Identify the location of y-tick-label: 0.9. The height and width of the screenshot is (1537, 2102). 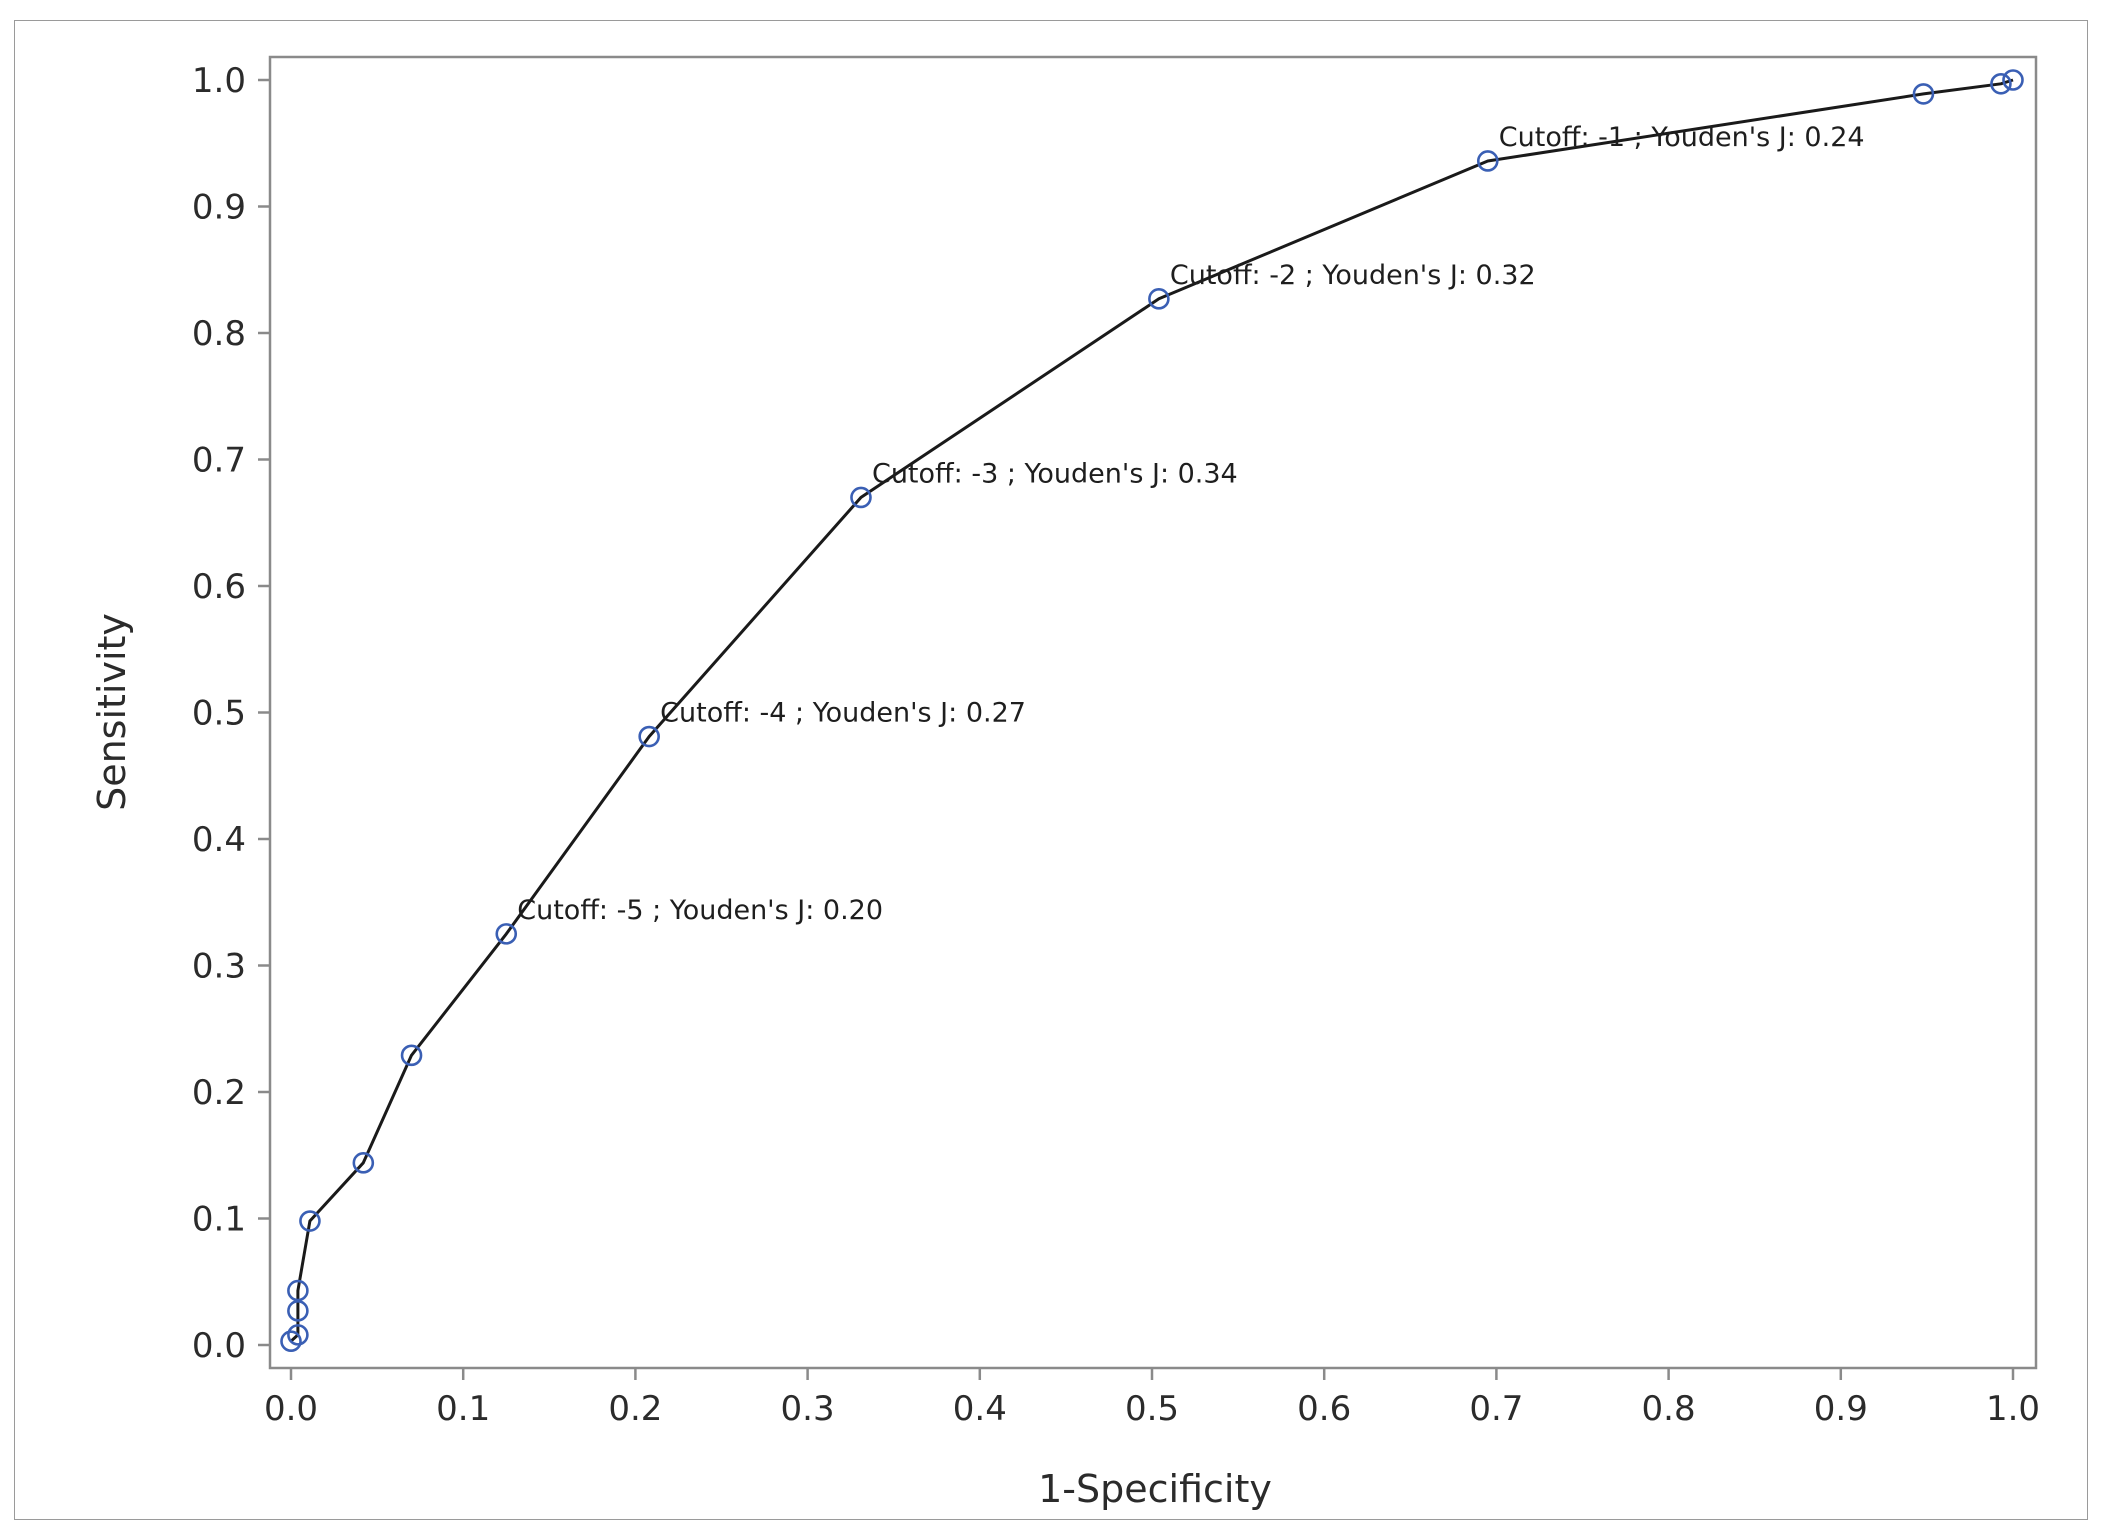
(219, 208).